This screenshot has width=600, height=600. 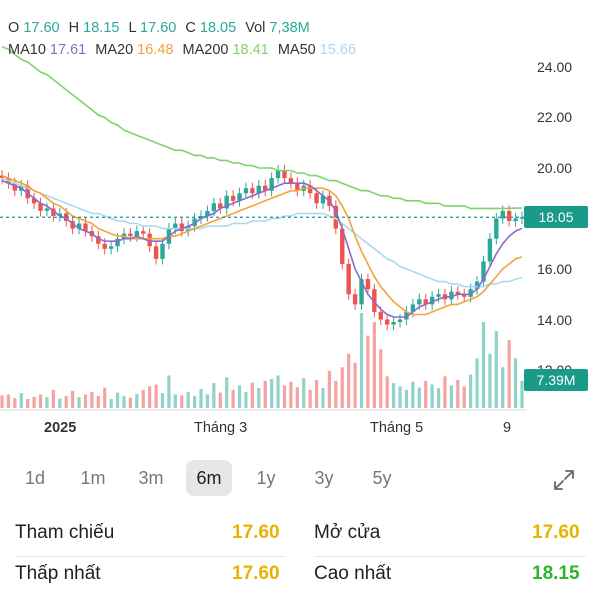 What do you see at coordinates (289, 28) in the screenshot?
I see `volume-value: 7,38M` at bounding box center [289, 28].